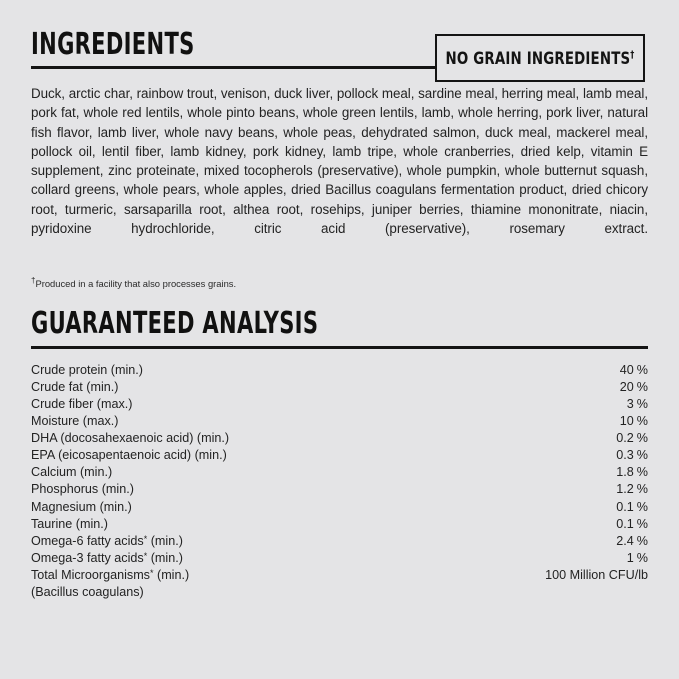  I want to click on analysis-value-number: 10, so click(626, 421).